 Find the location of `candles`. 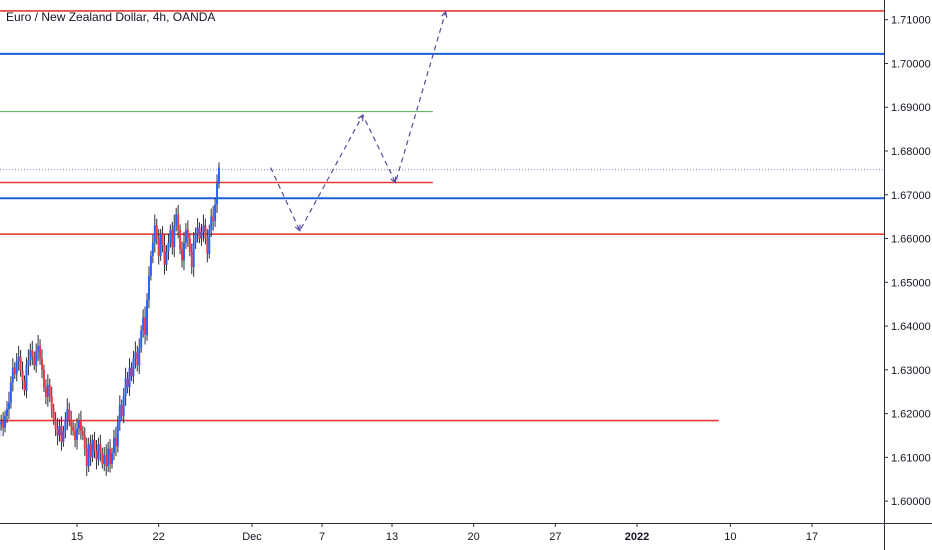

candles is located at coordinates (110, 319).